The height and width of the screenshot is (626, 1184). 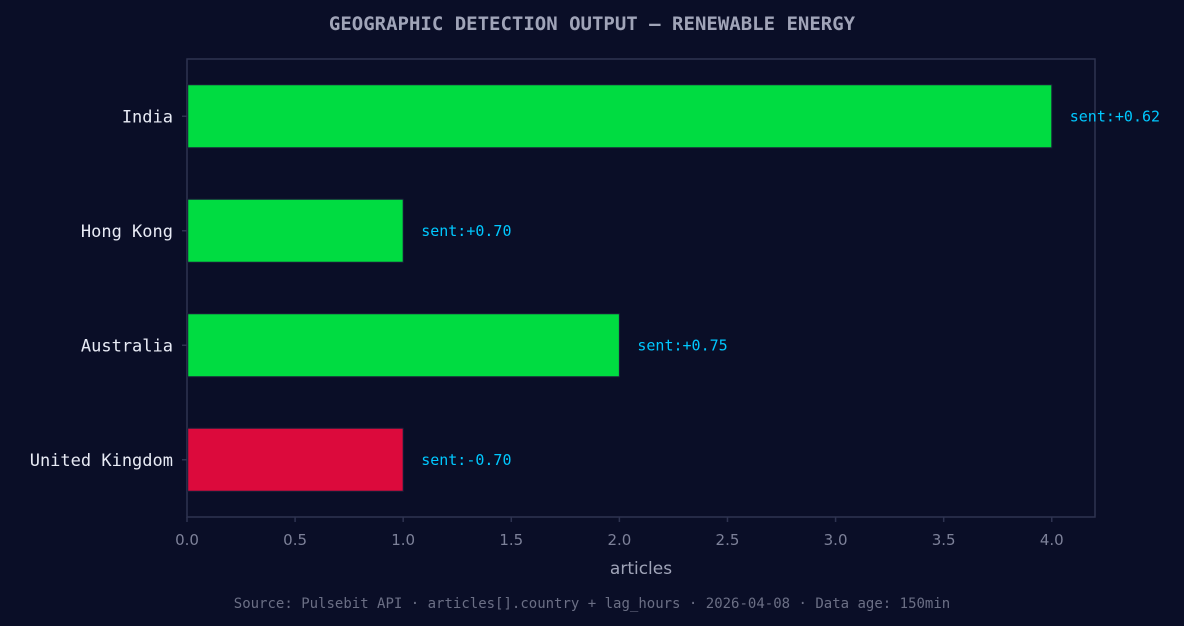 I want to click on bar-united-kingdom, so click(x=295, y=459).